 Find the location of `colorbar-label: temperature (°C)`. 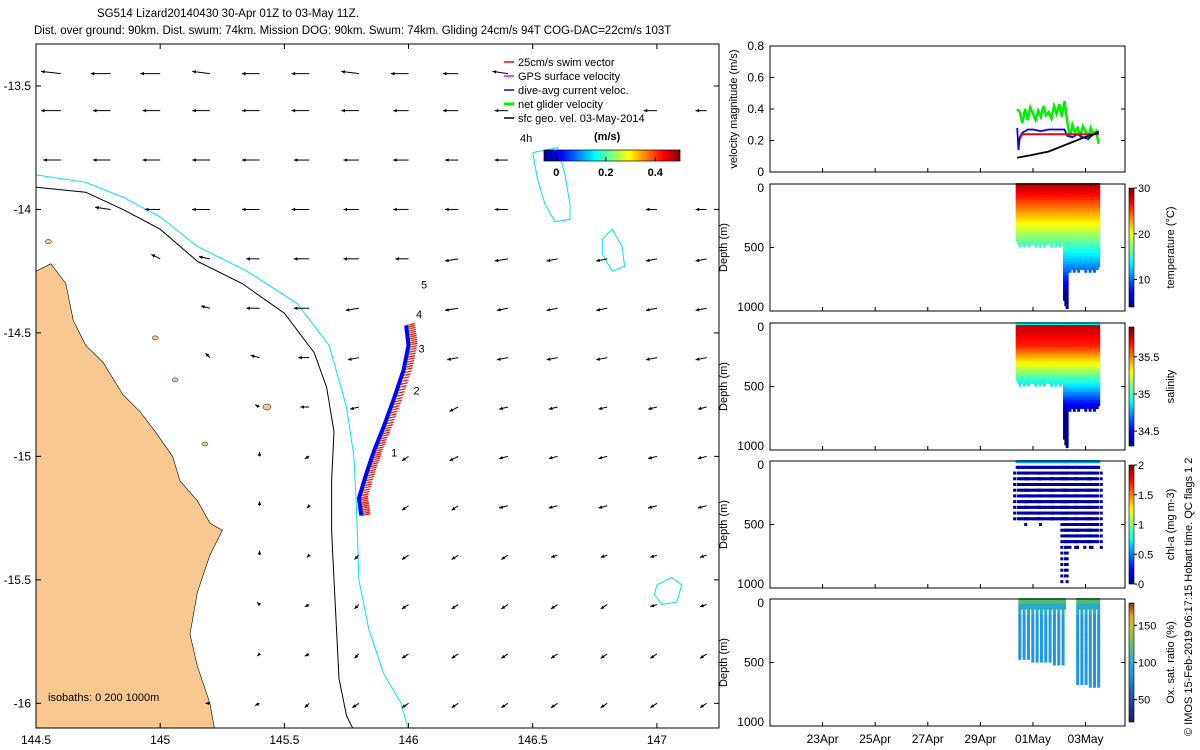

colorbar-label: temperature (°C) is located at coordinates (1171, 247).